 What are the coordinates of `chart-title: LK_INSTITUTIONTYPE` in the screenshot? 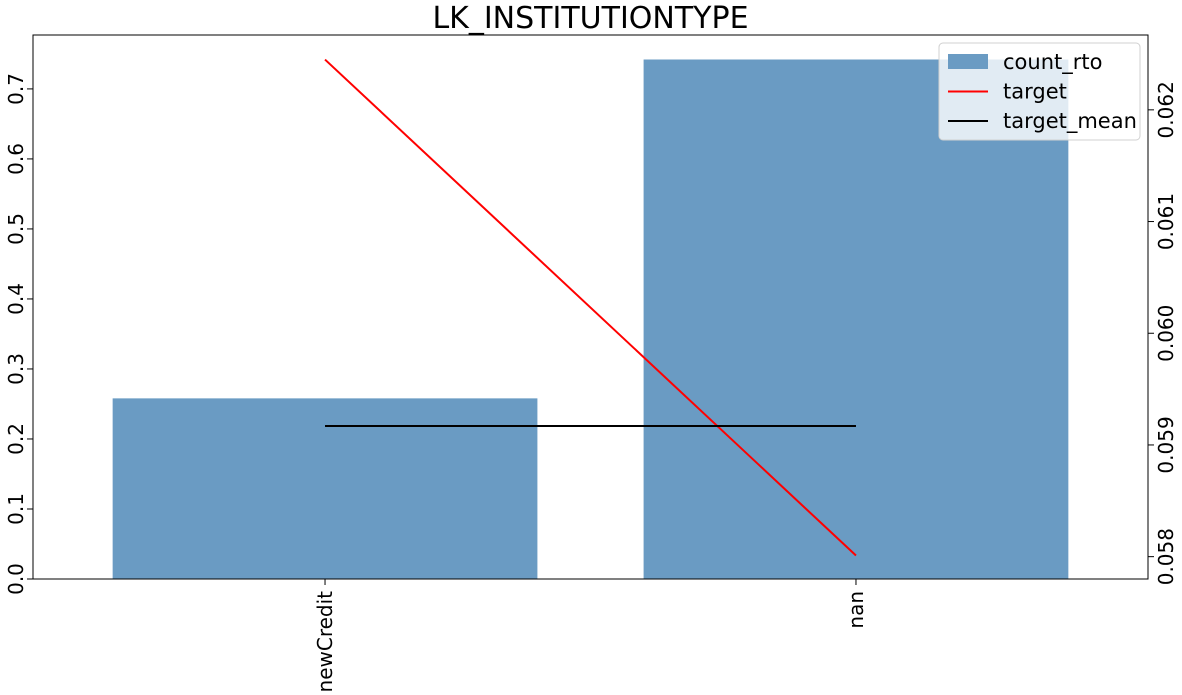 It's located at (590, 18).